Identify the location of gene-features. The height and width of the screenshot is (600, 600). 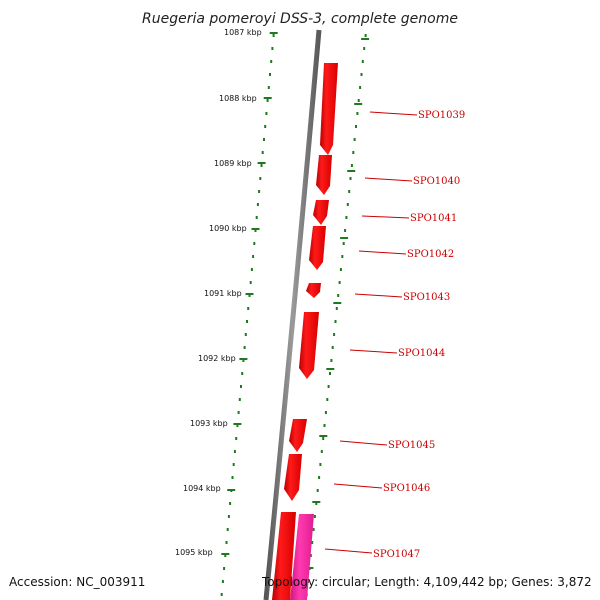
(305, 331).